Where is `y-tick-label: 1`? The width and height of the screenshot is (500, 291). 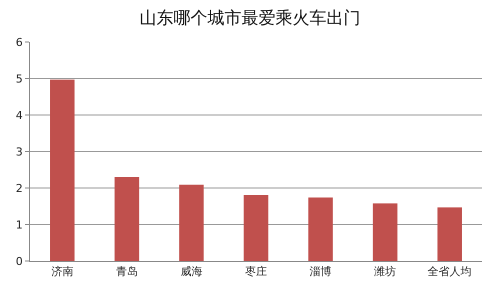
y-tick-label: 1 is located at coordinates (19, 225).